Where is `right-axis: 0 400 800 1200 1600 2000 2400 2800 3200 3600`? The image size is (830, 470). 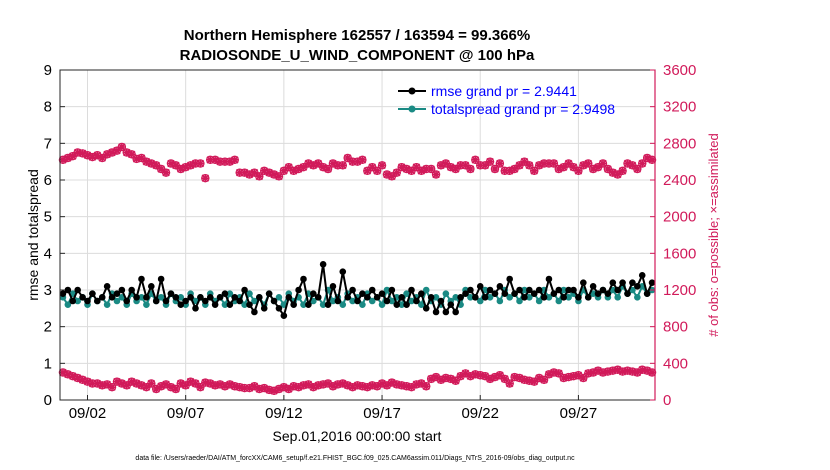 right-axis: 0 400 800 1200 1600 2000 2400 2800 3200 3600 is located at coordinates (673, 235).